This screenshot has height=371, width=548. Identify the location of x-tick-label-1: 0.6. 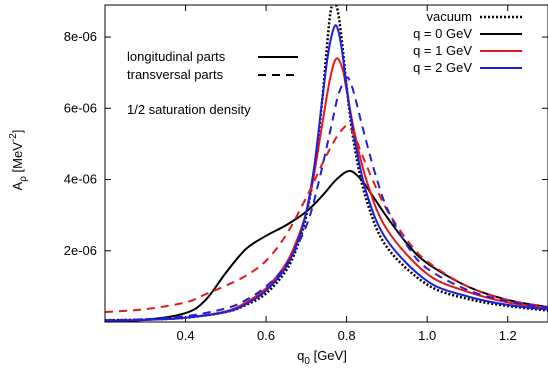
(266, 335).